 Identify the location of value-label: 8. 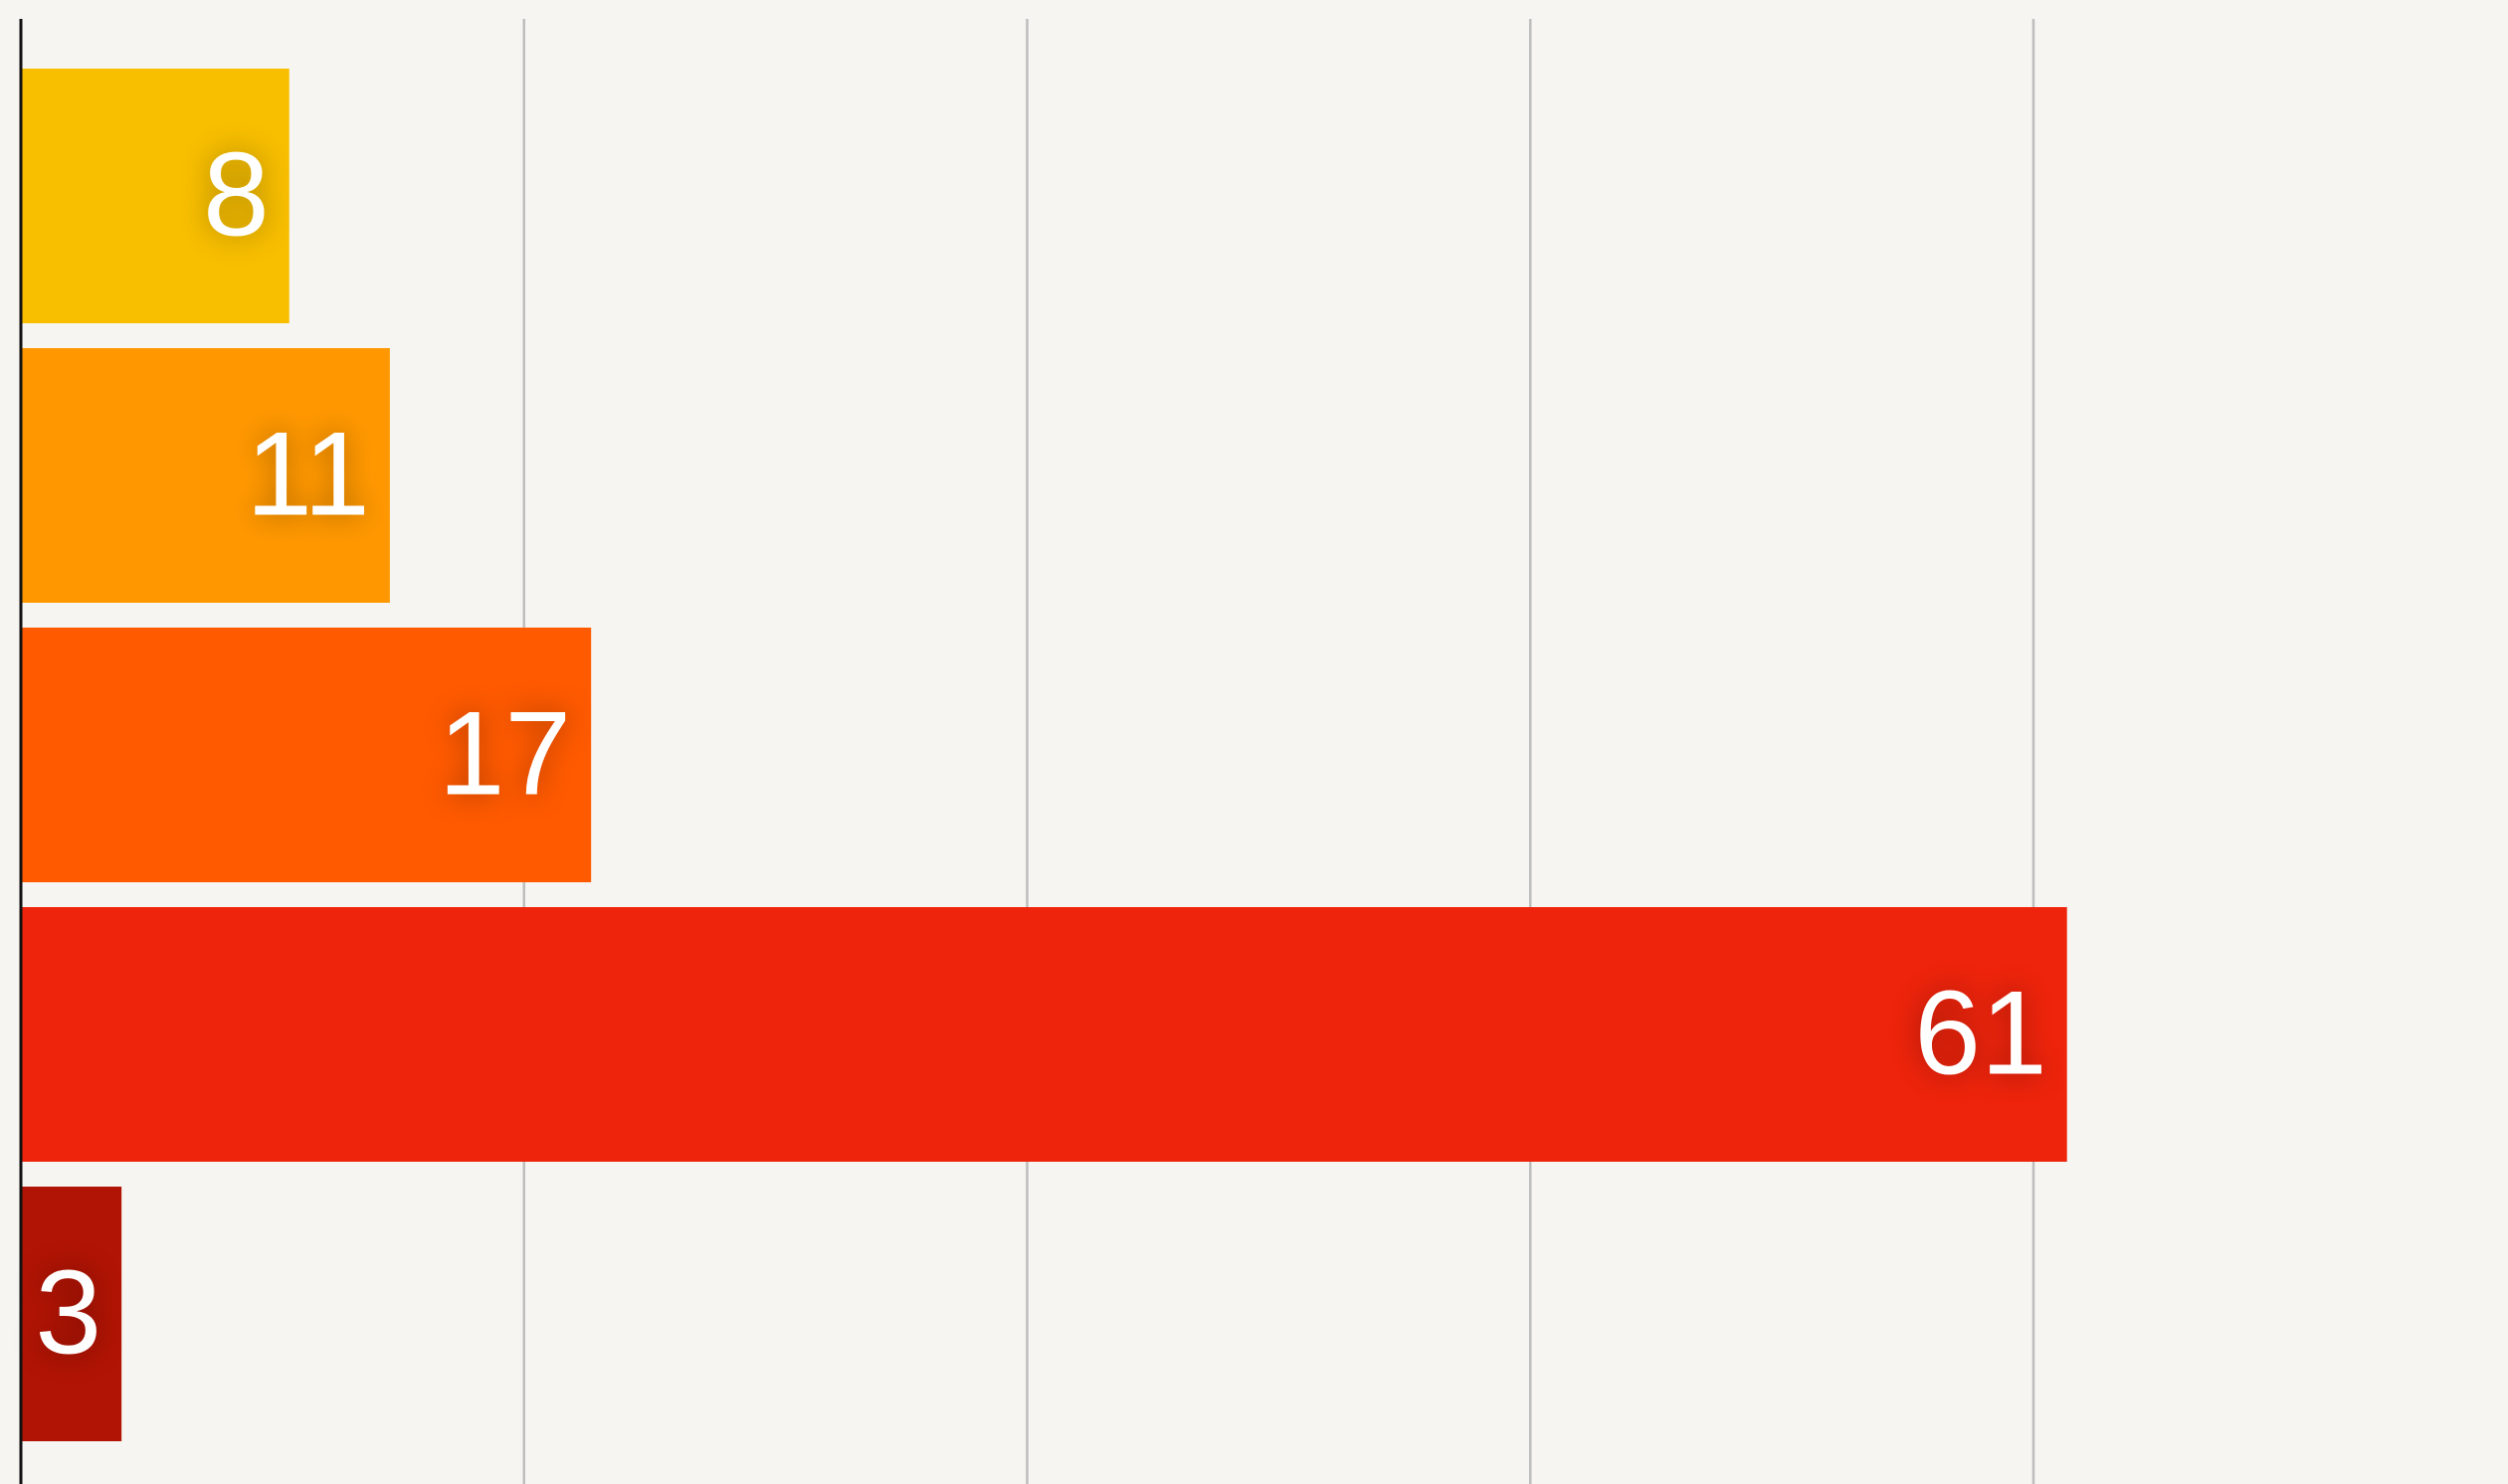
(236, 195).